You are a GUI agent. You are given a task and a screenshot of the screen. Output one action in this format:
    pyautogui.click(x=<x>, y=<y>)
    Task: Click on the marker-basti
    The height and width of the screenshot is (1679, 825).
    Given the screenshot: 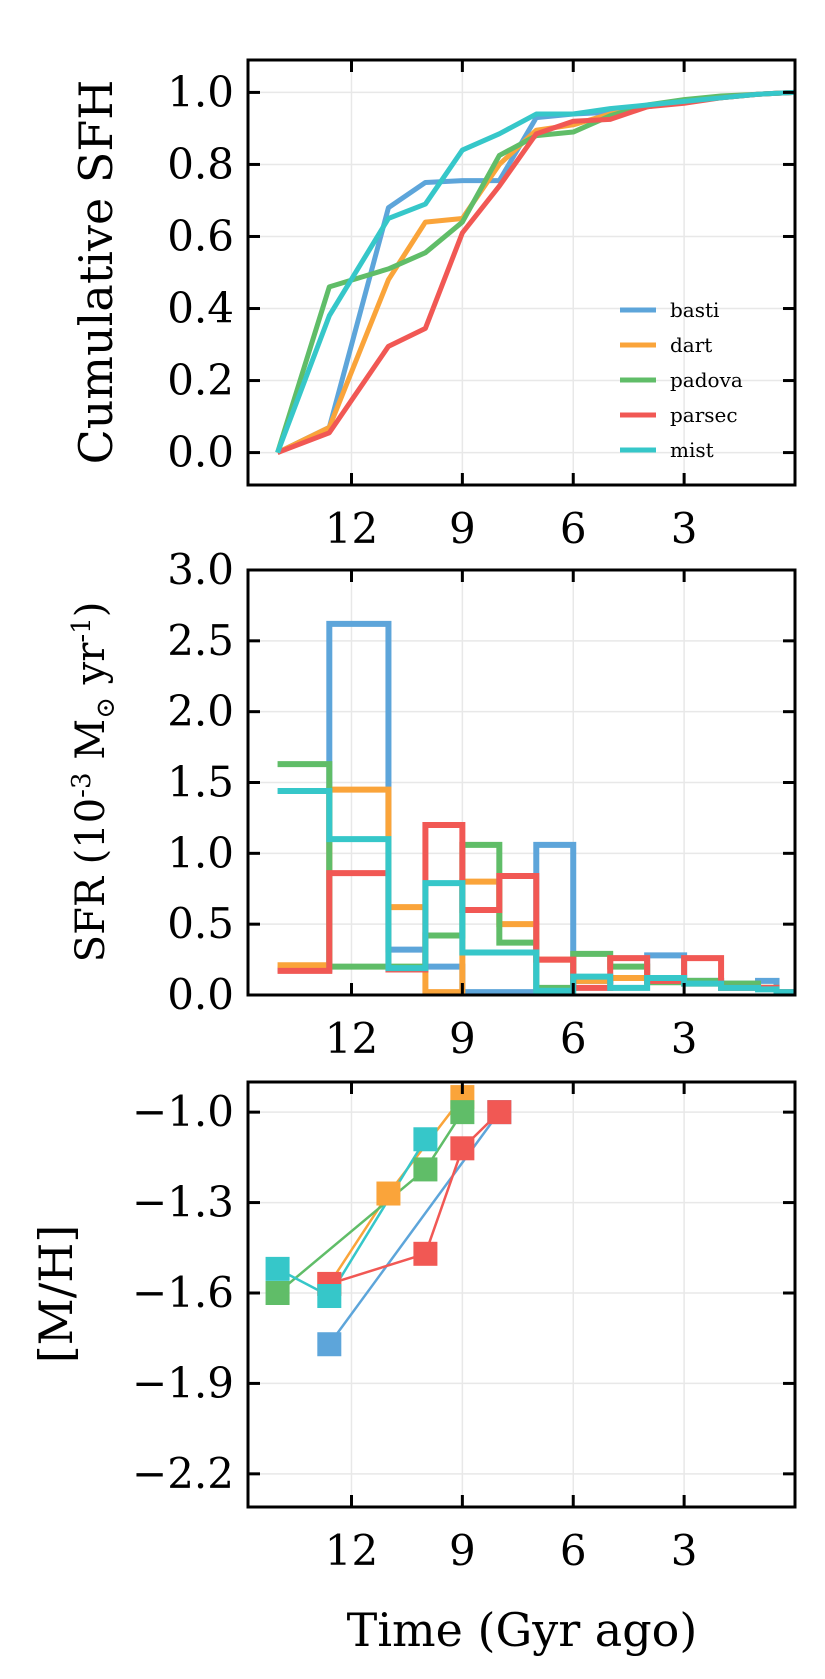 What is the action you would take?
    pyautogui.click(x=329, y=1344)
    